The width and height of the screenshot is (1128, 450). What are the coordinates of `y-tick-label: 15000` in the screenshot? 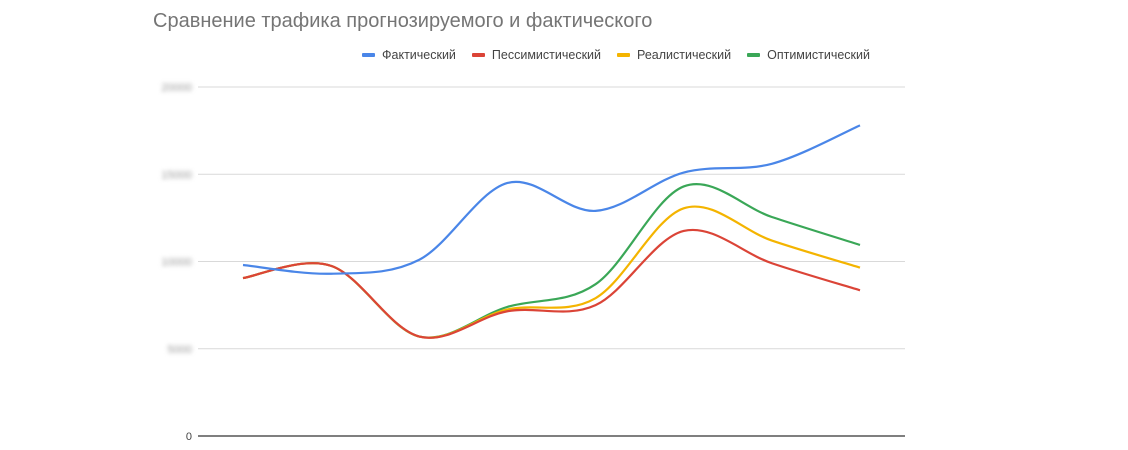 It's located at (176, 175).